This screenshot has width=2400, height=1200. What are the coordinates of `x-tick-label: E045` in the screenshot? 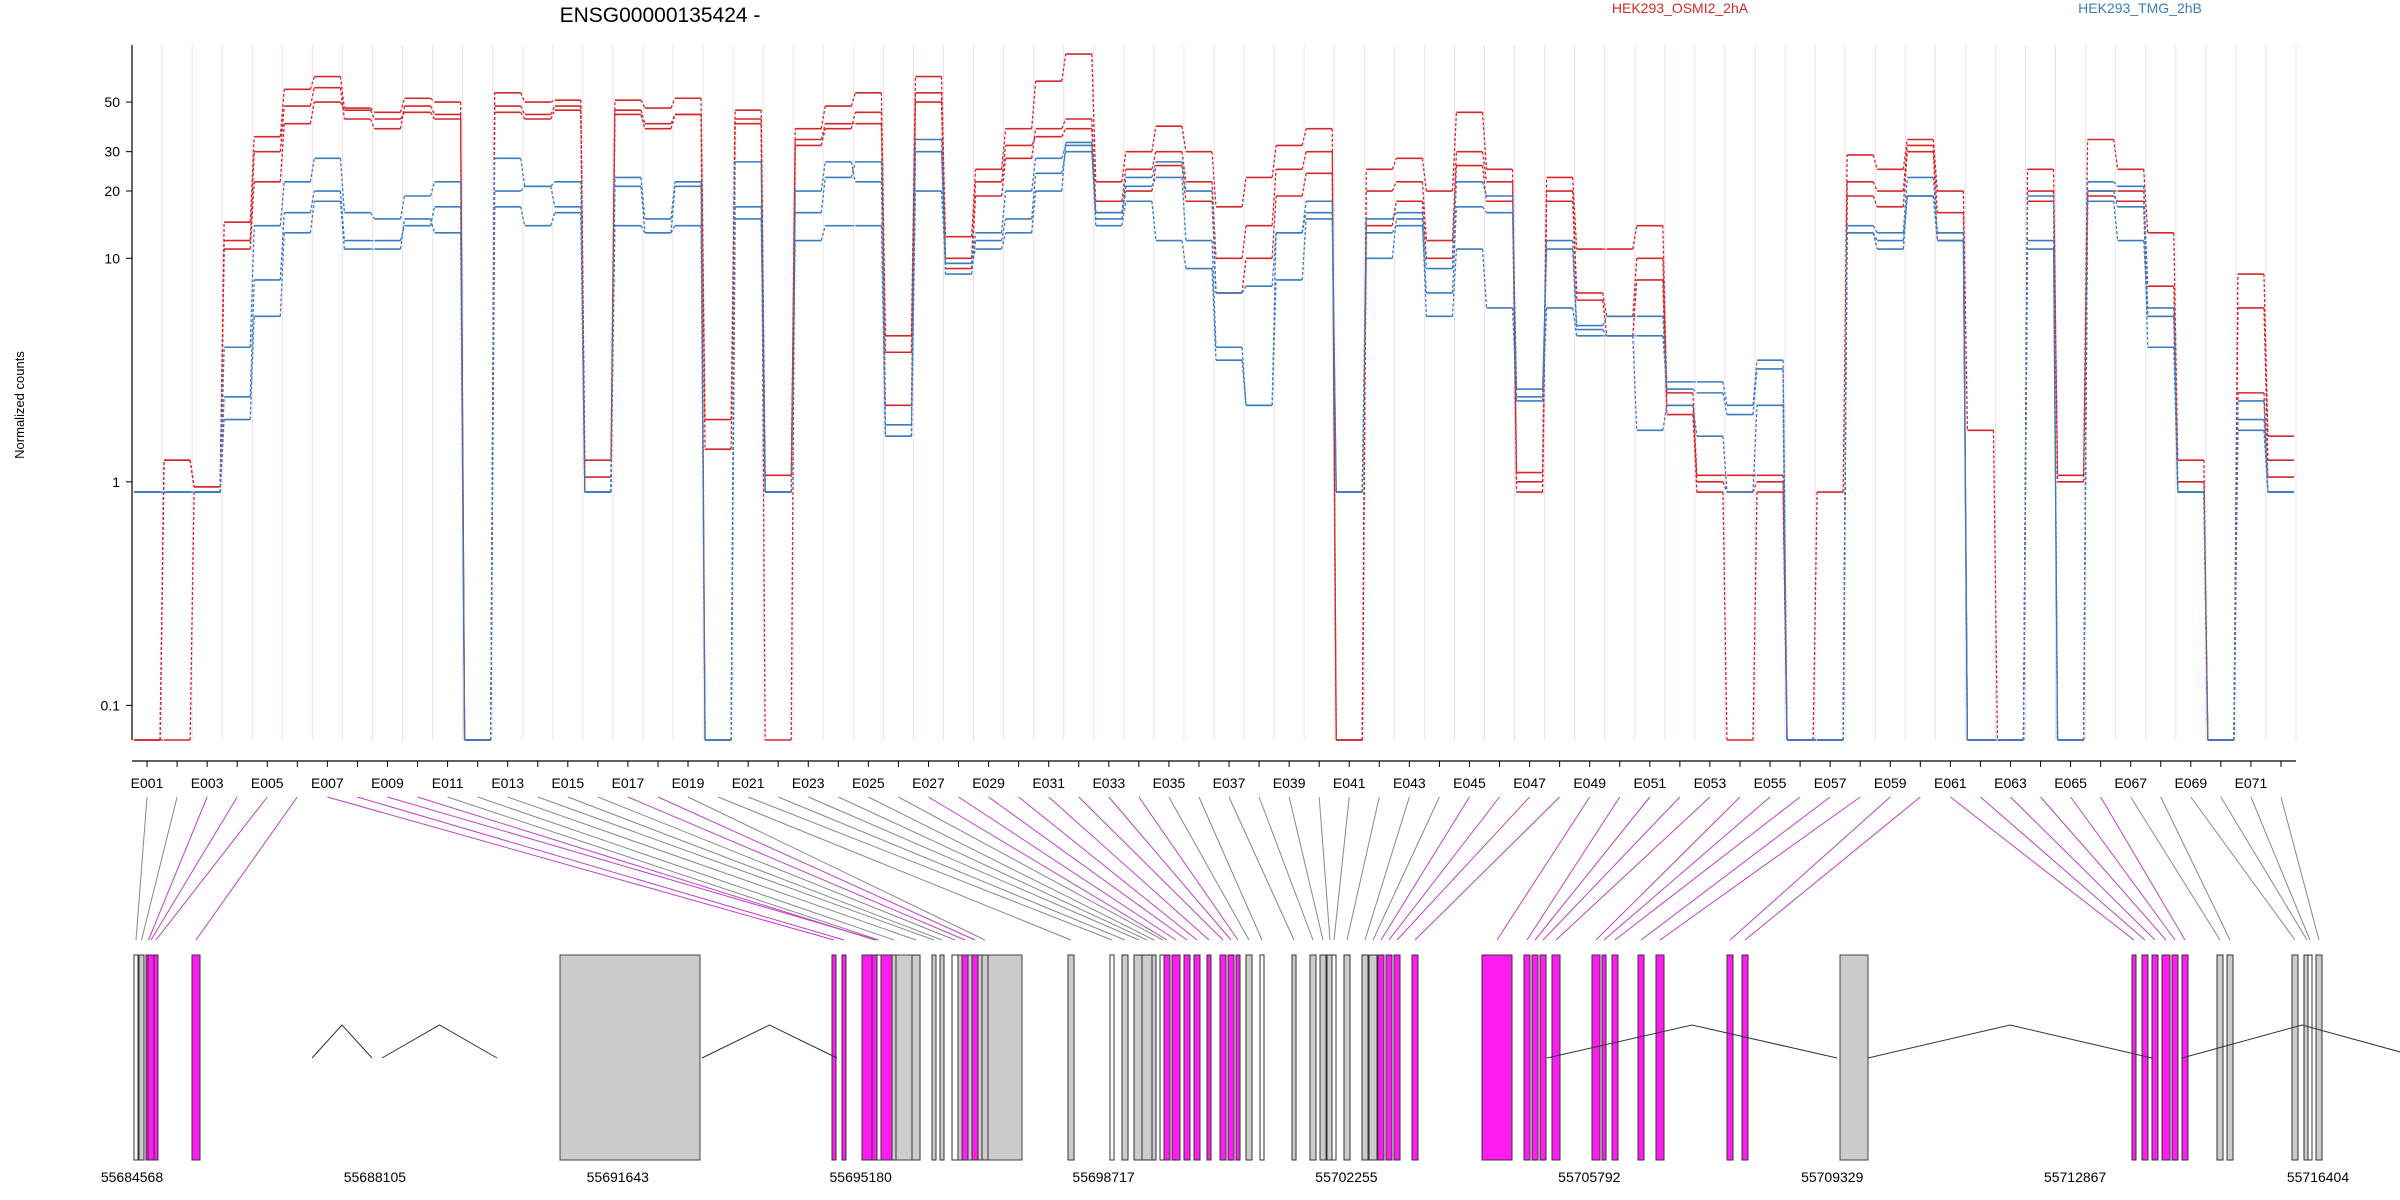 It's located at (1469, 783).